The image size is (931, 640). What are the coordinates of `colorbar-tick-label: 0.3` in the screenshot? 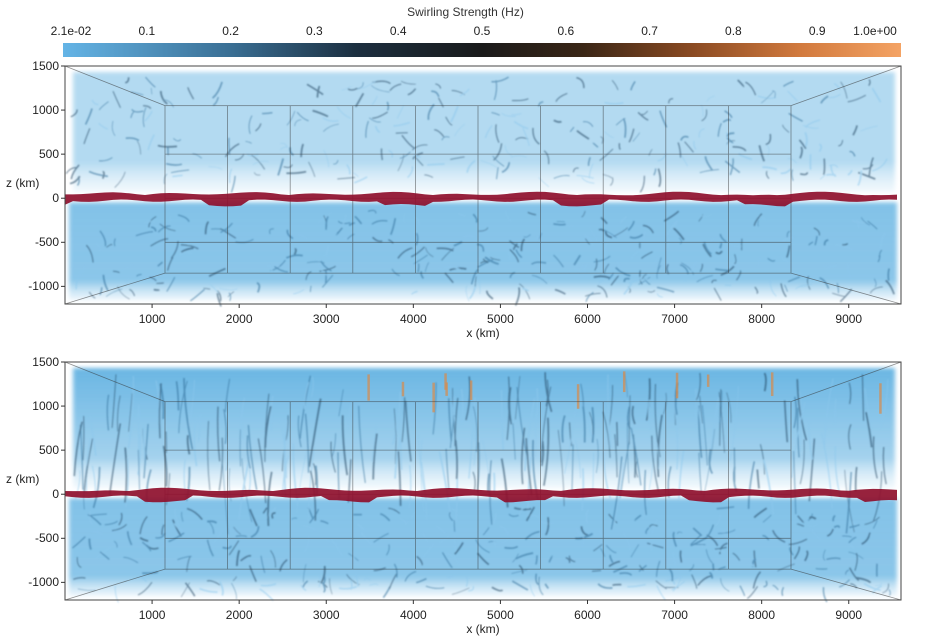 It's located at (314, 31).